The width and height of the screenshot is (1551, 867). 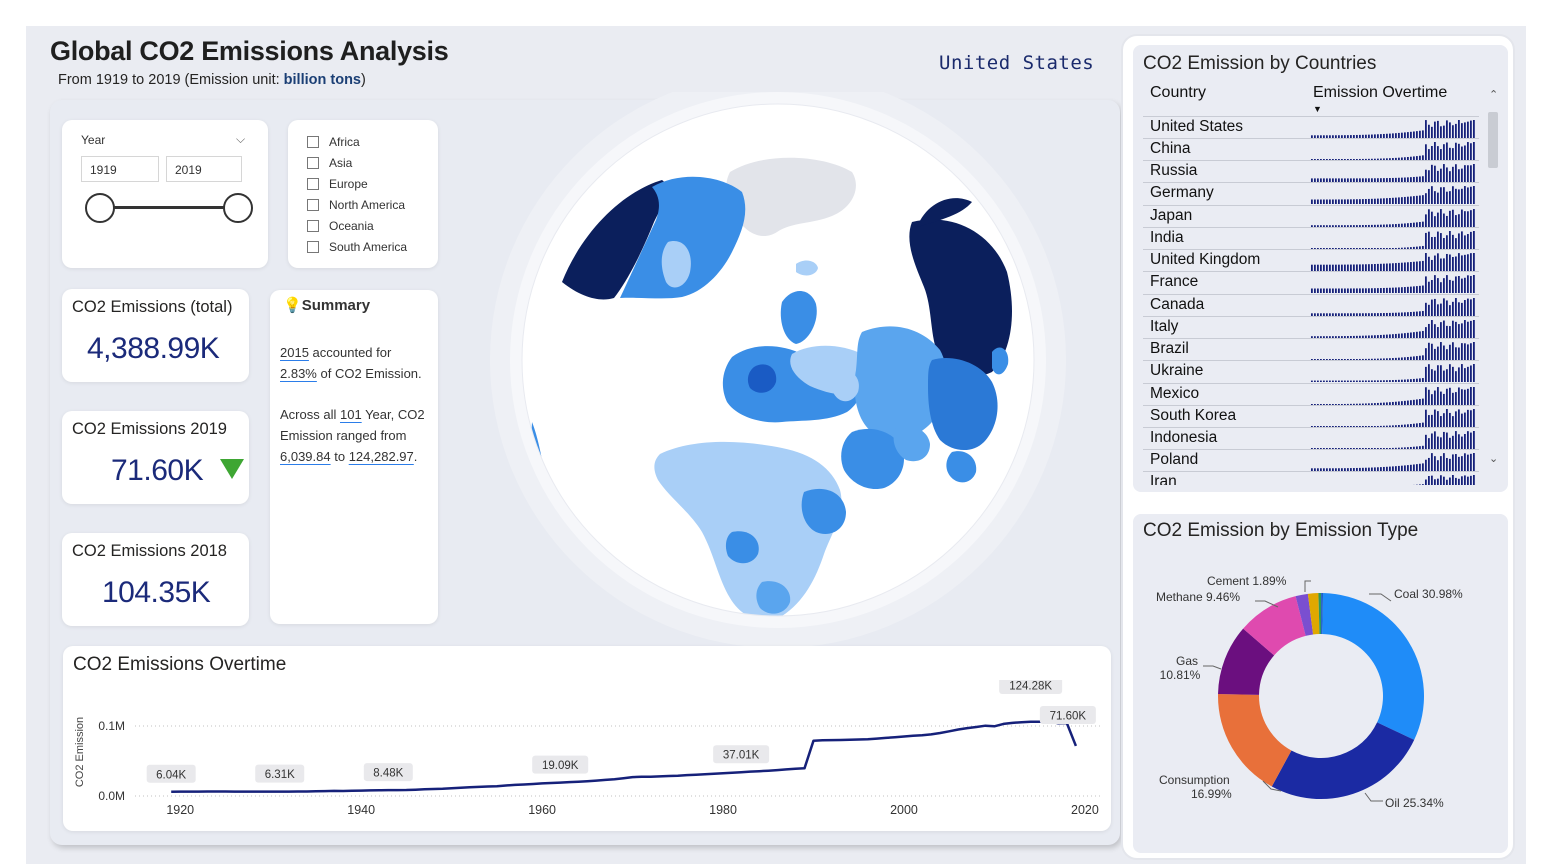 I want to click on year-start-input: 1919, so click(x=120, y=169).